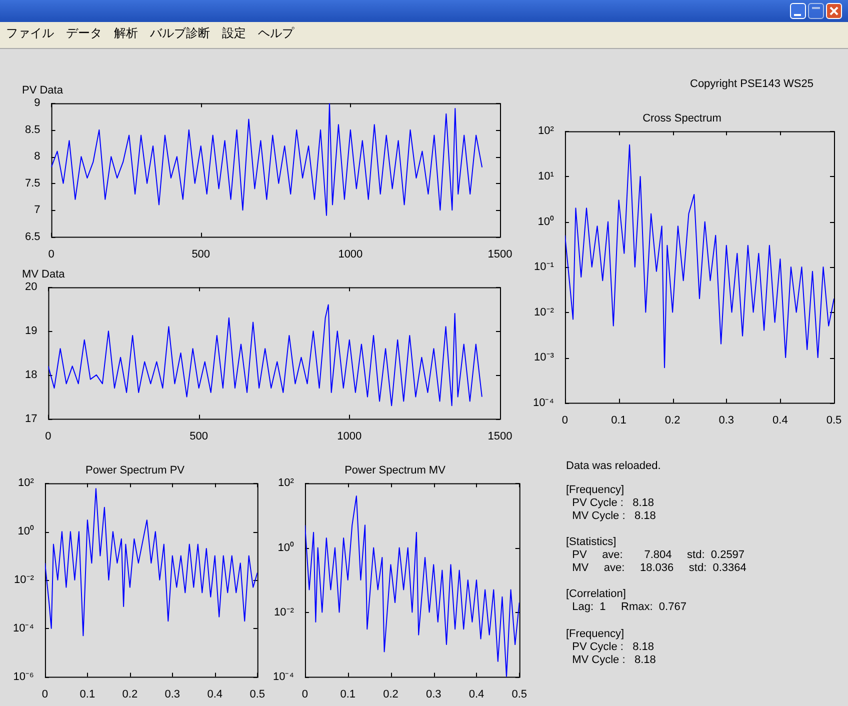 Image resolution: width=848 pixels, height=706 pixels. What do you see at coordinates (32, 236) in the screenshot?
I see `y-tick-label: 6.5` at bounding box center [32, 236].